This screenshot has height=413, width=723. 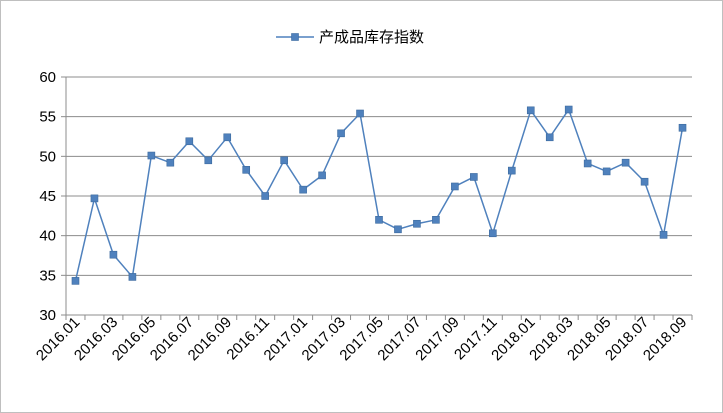 What do you see at coordinates (295, 37) in the screenshot?
I see `legend-marker-swatch` at bounding box center [295, 37].